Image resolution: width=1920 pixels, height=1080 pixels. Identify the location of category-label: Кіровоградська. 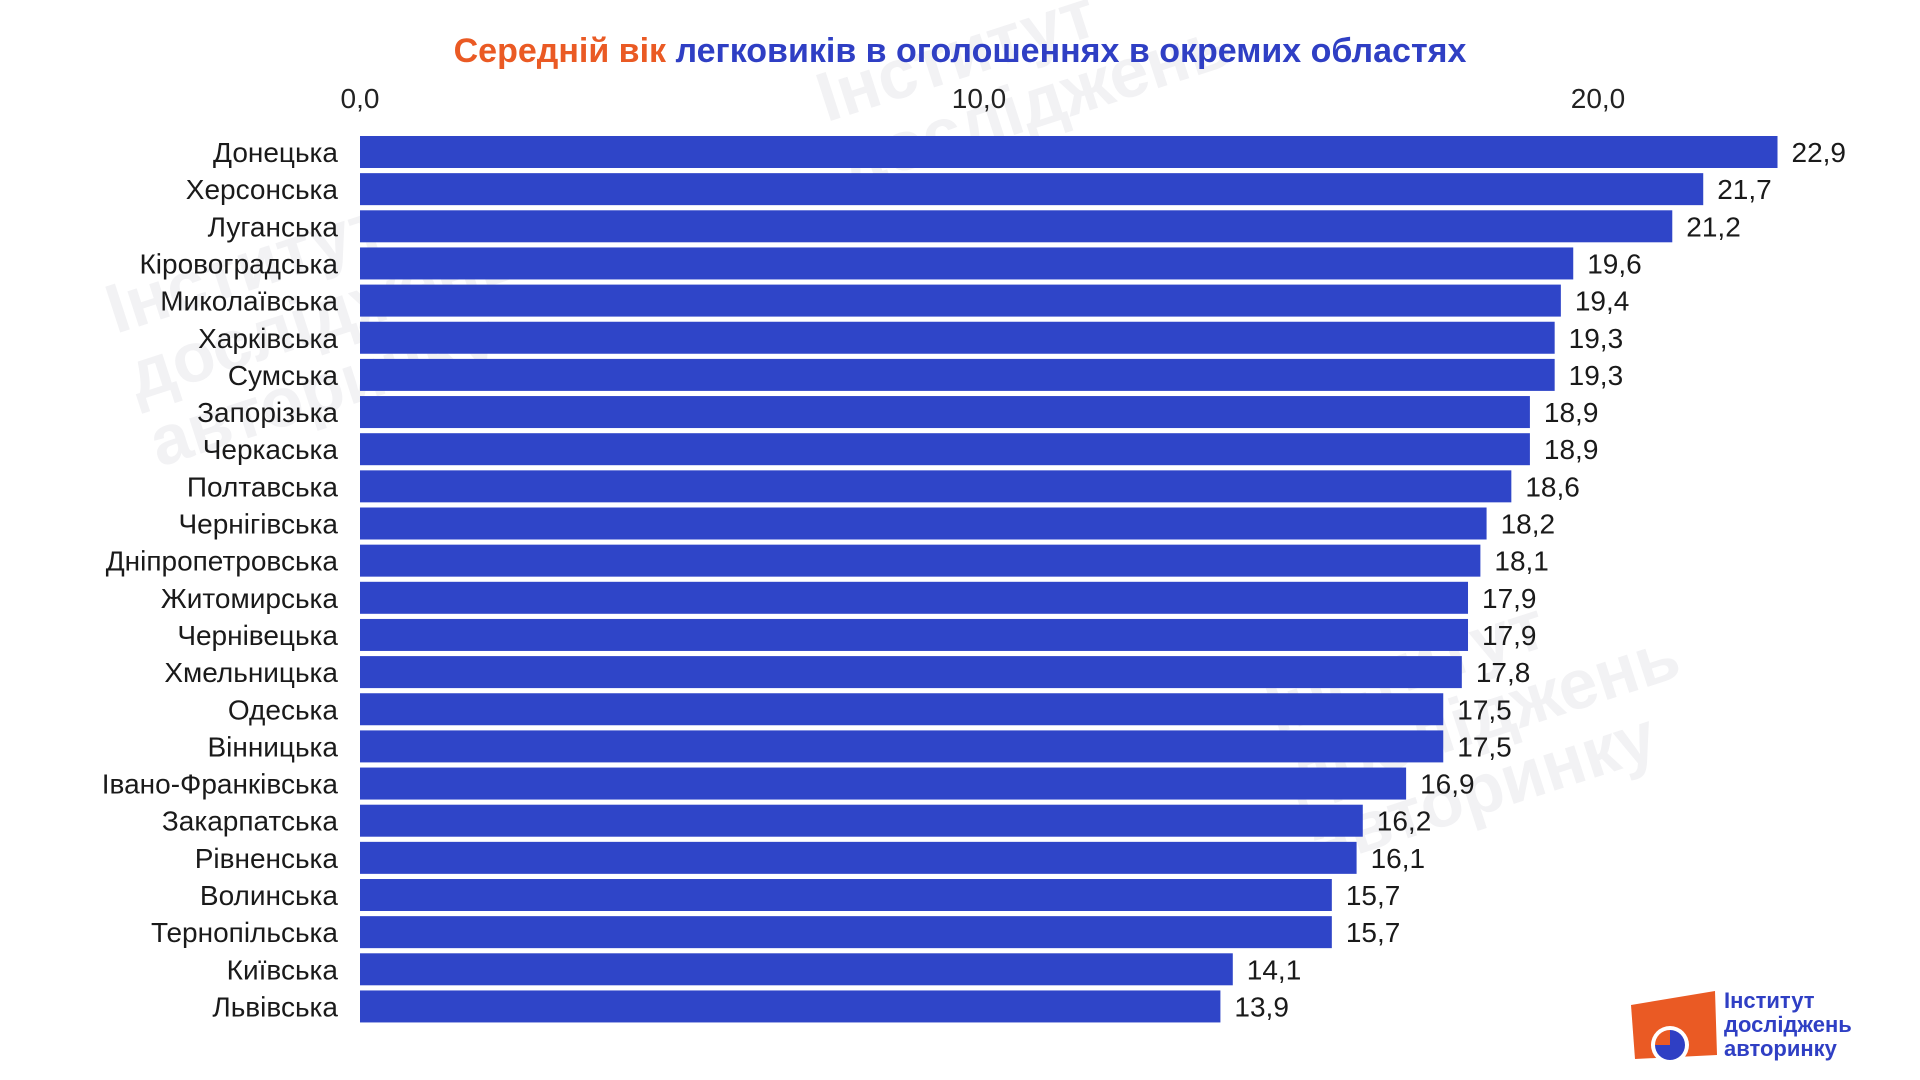
(238, 263).